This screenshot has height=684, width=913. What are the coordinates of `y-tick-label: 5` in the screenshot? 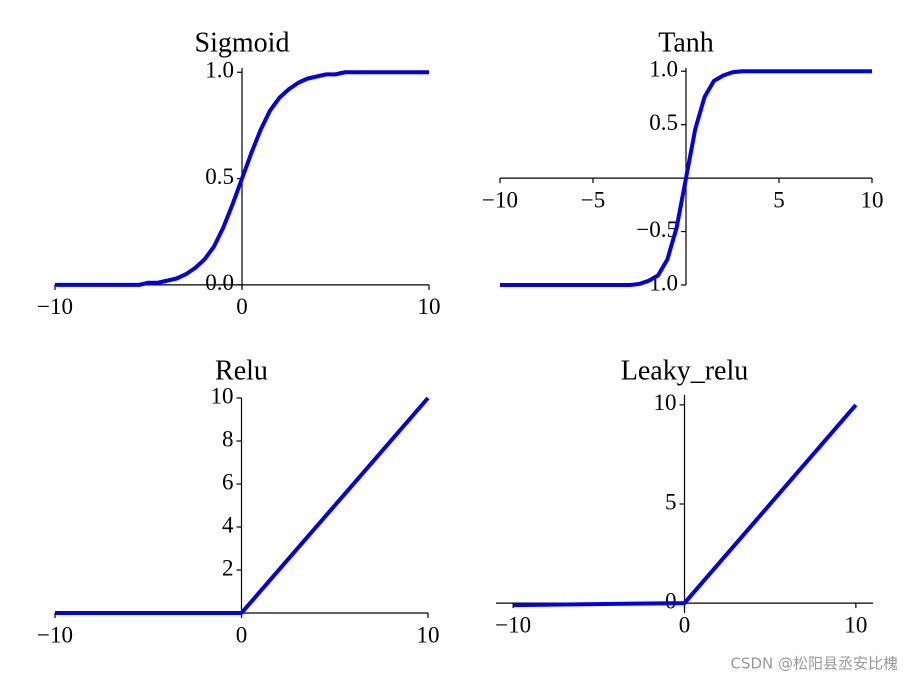 It's located at (671, 501).